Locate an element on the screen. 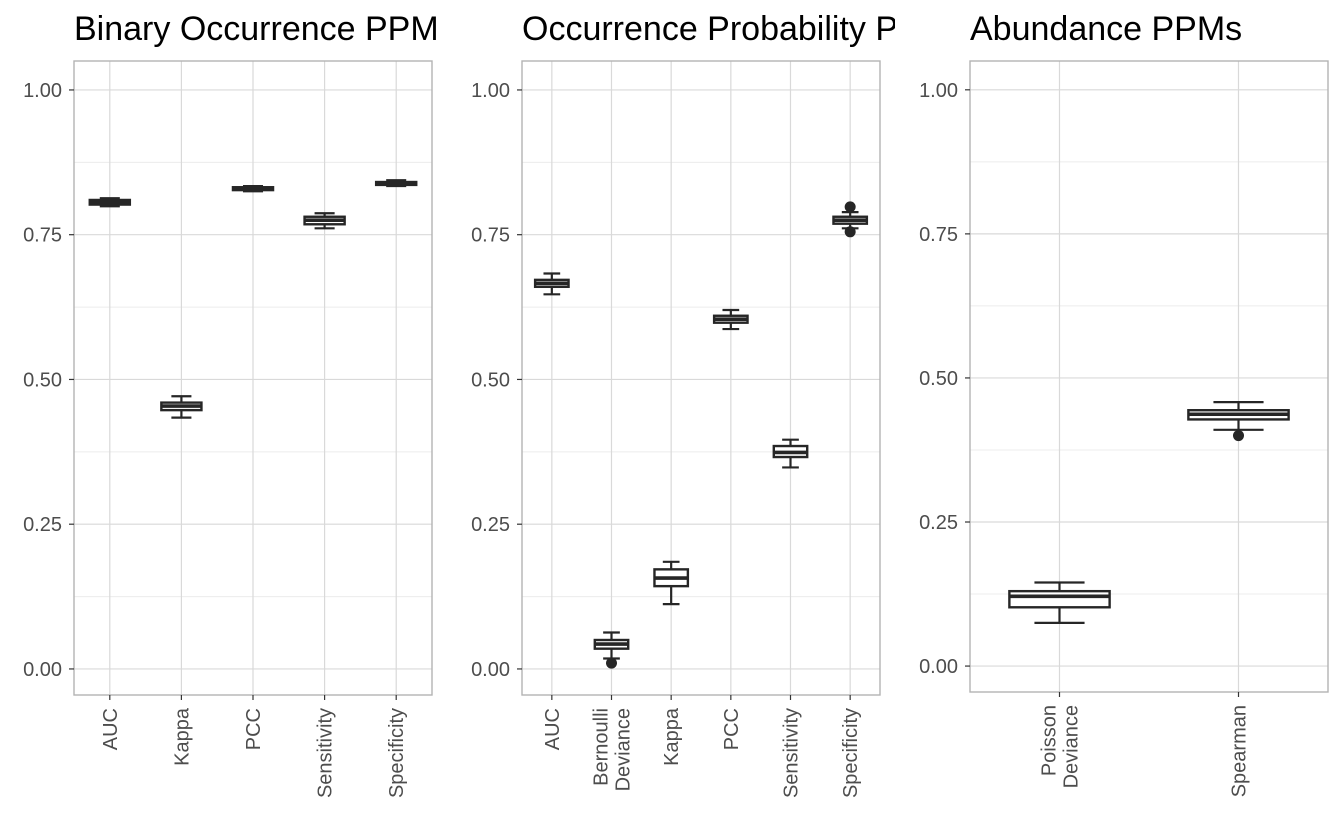 This screenshot has height=830, width=1344. x-tick-label: Spearman is located at coordinates (1240, 751).